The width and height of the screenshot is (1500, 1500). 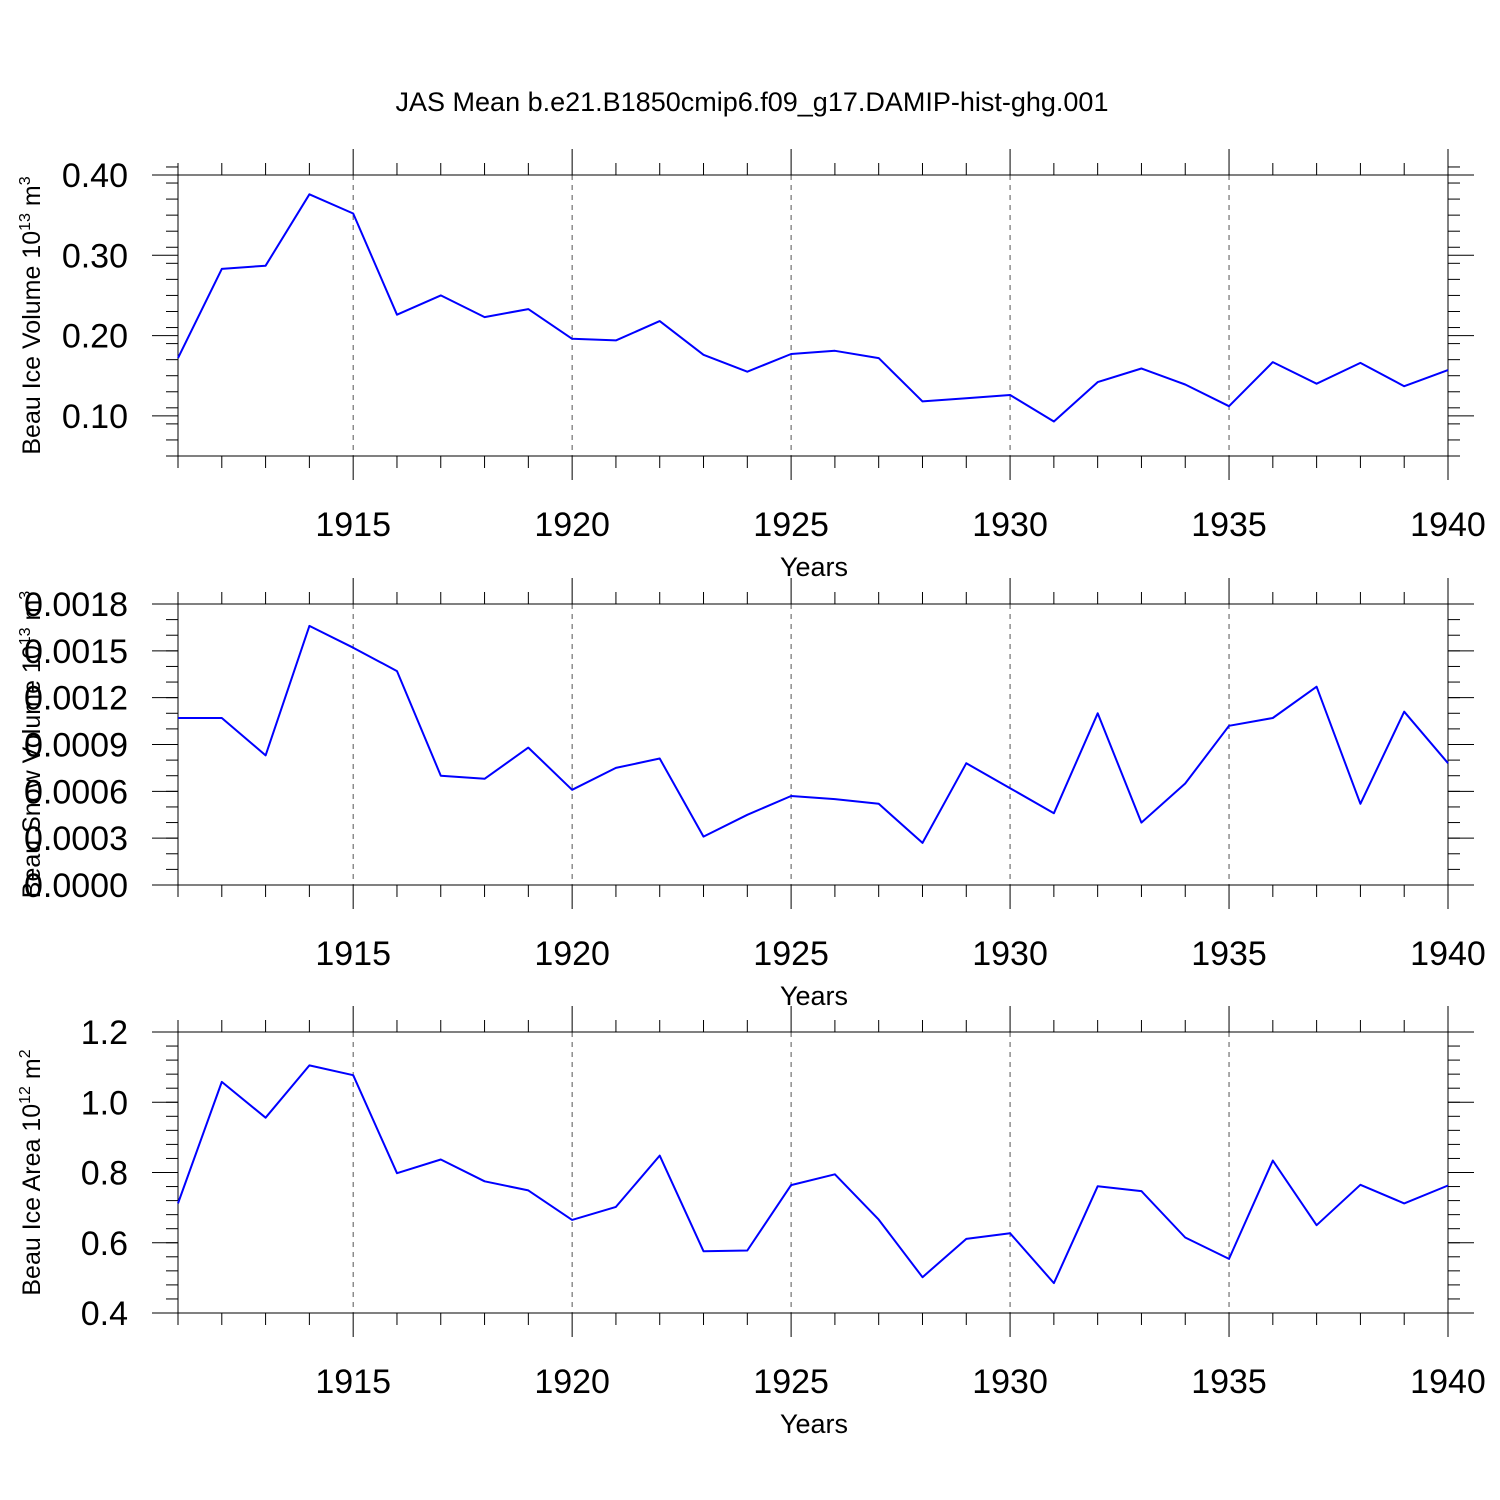 I want to click on y-tick-label: 0.4, so click(x=104, y=1314).